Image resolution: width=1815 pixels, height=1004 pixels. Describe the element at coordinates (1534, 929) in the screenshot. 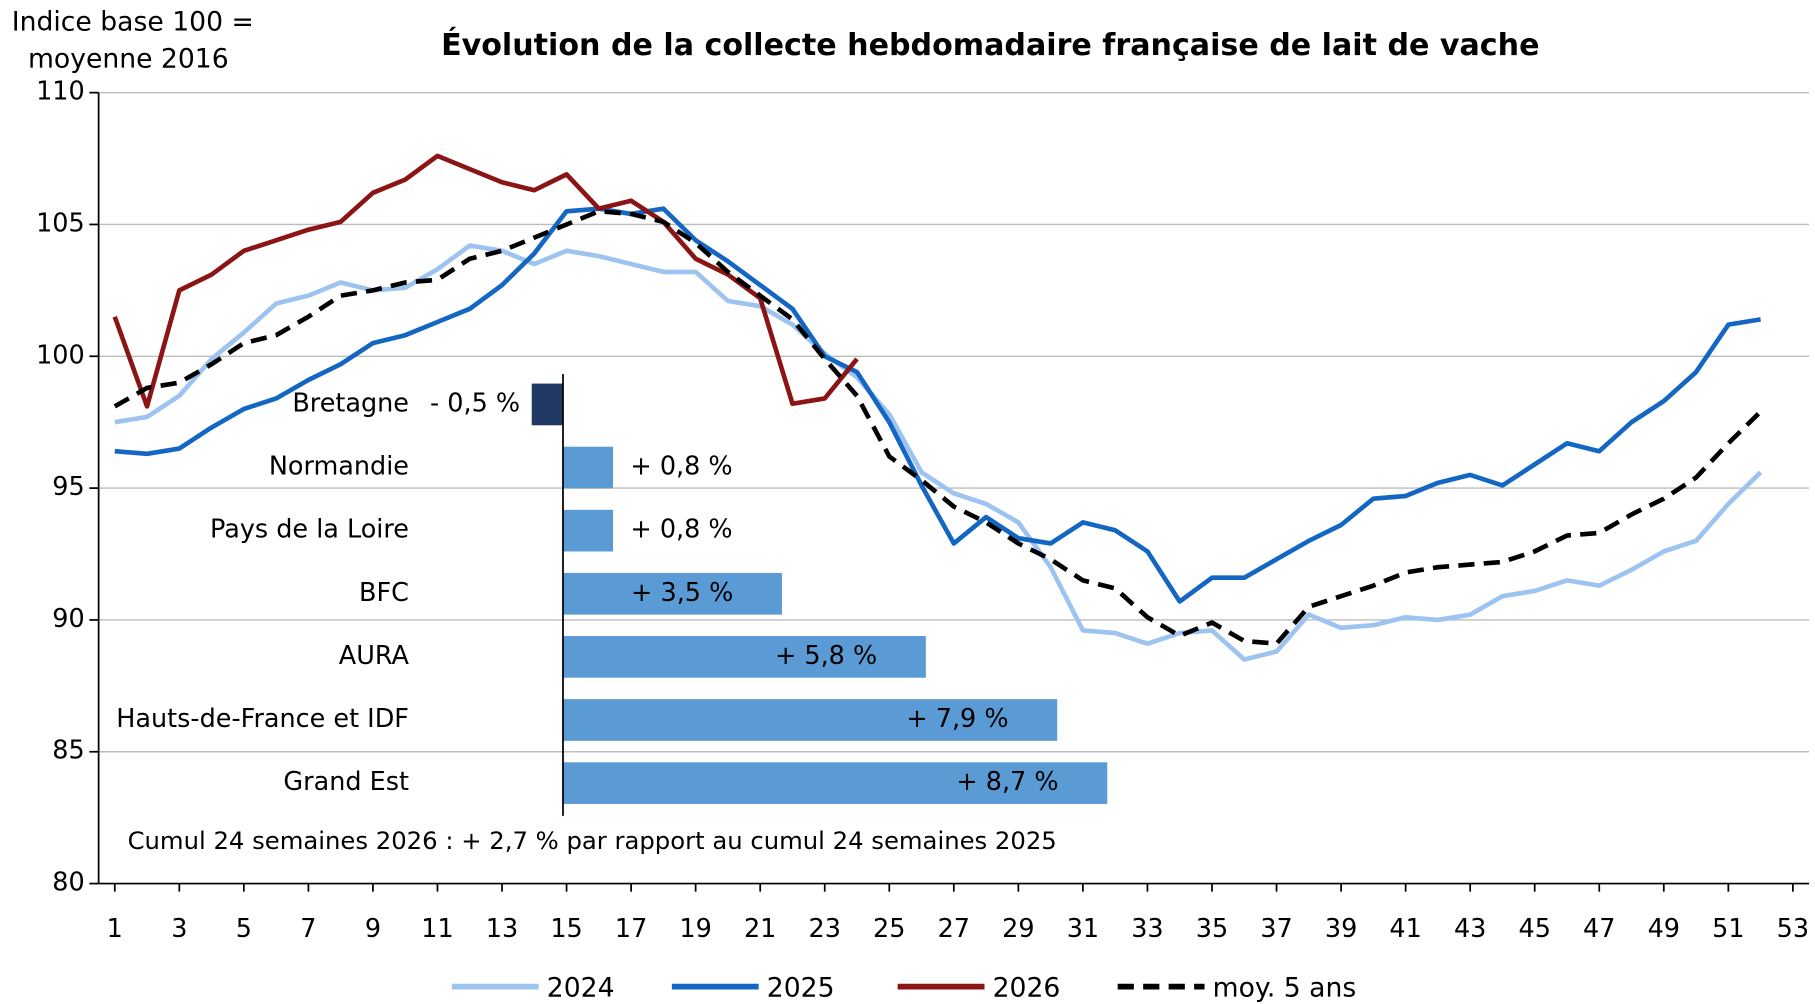

I see `x-tick-label: 45` at that location.